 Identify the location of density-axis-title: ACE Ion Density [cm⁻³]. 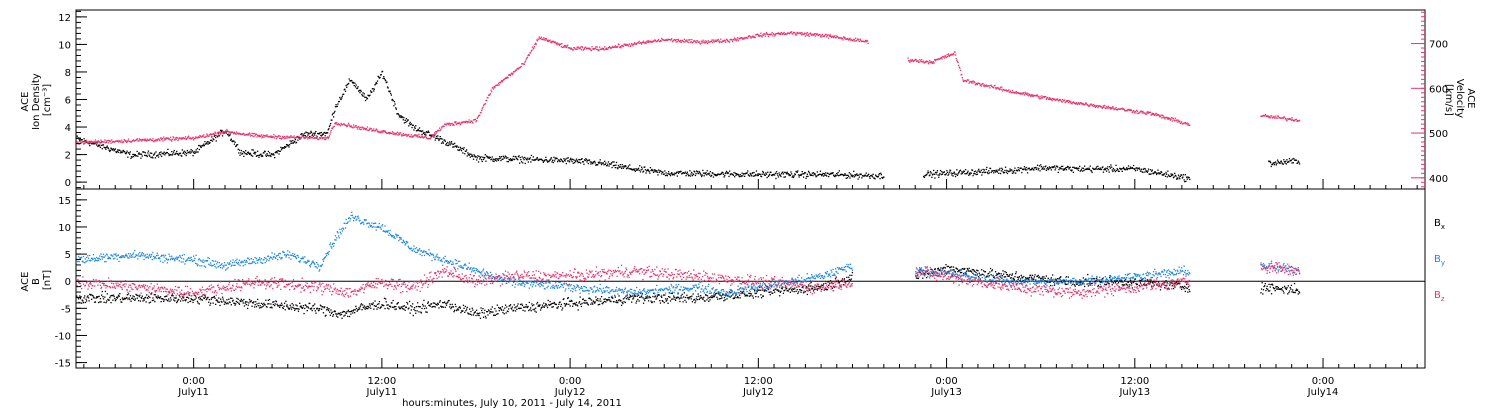
(36, 100).